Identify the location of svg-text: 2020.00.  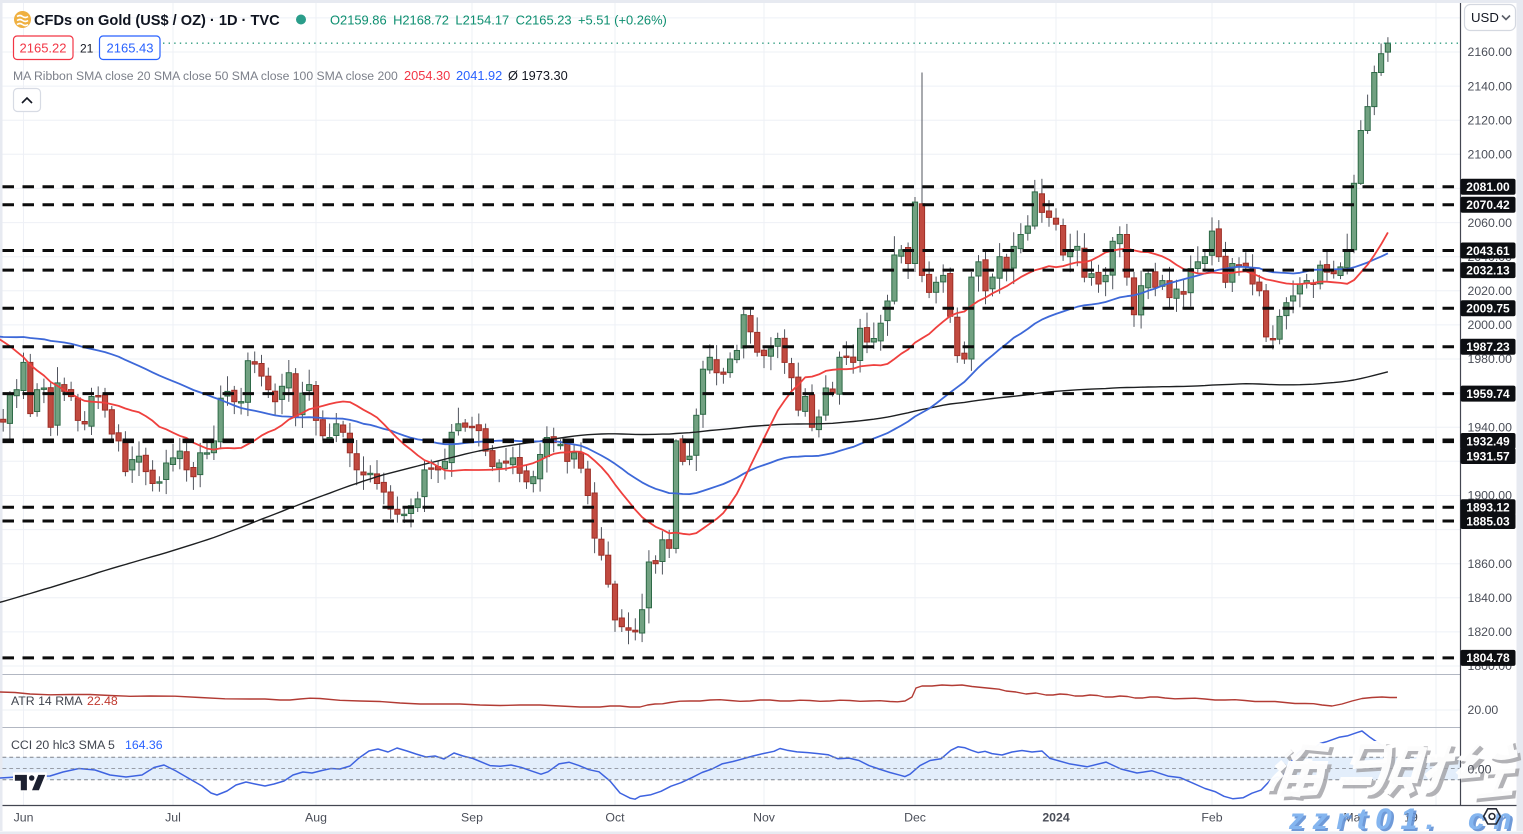
(1490, 291).